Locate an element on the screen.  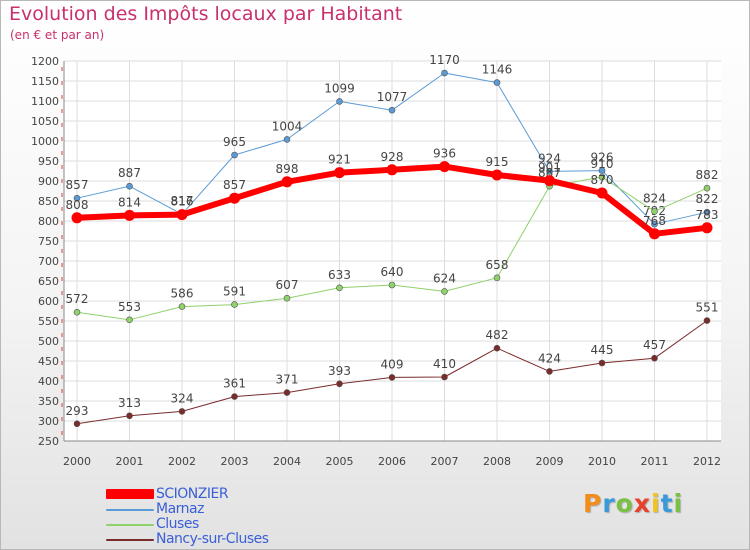
x-tick-label: 2011 is located at coordinates (655, 461).